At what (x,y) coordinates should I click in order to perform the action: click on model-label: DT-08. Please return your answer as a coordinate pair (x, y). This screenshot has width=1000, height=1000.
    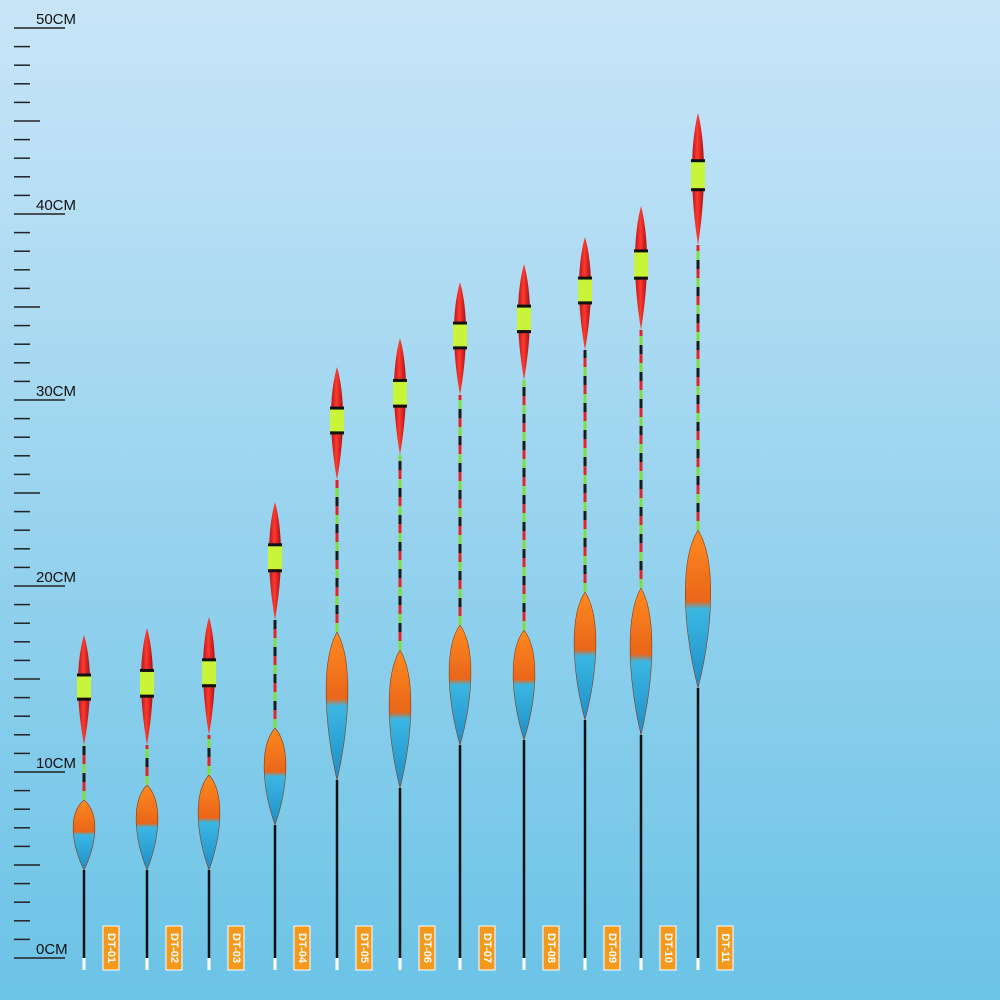
    Looking at the image, I should click on (551, 948).